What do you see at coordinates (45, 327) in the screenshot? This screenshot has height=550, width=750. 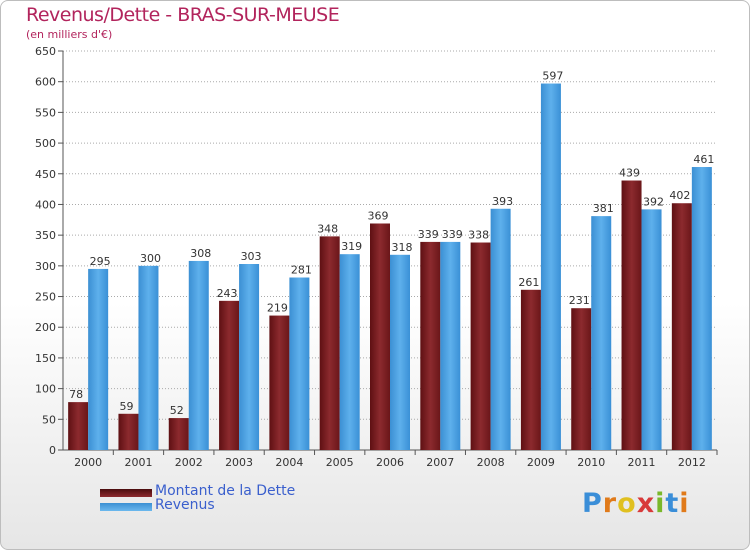 I see `y-tick-label: 200` at bounding box center [45, 327].